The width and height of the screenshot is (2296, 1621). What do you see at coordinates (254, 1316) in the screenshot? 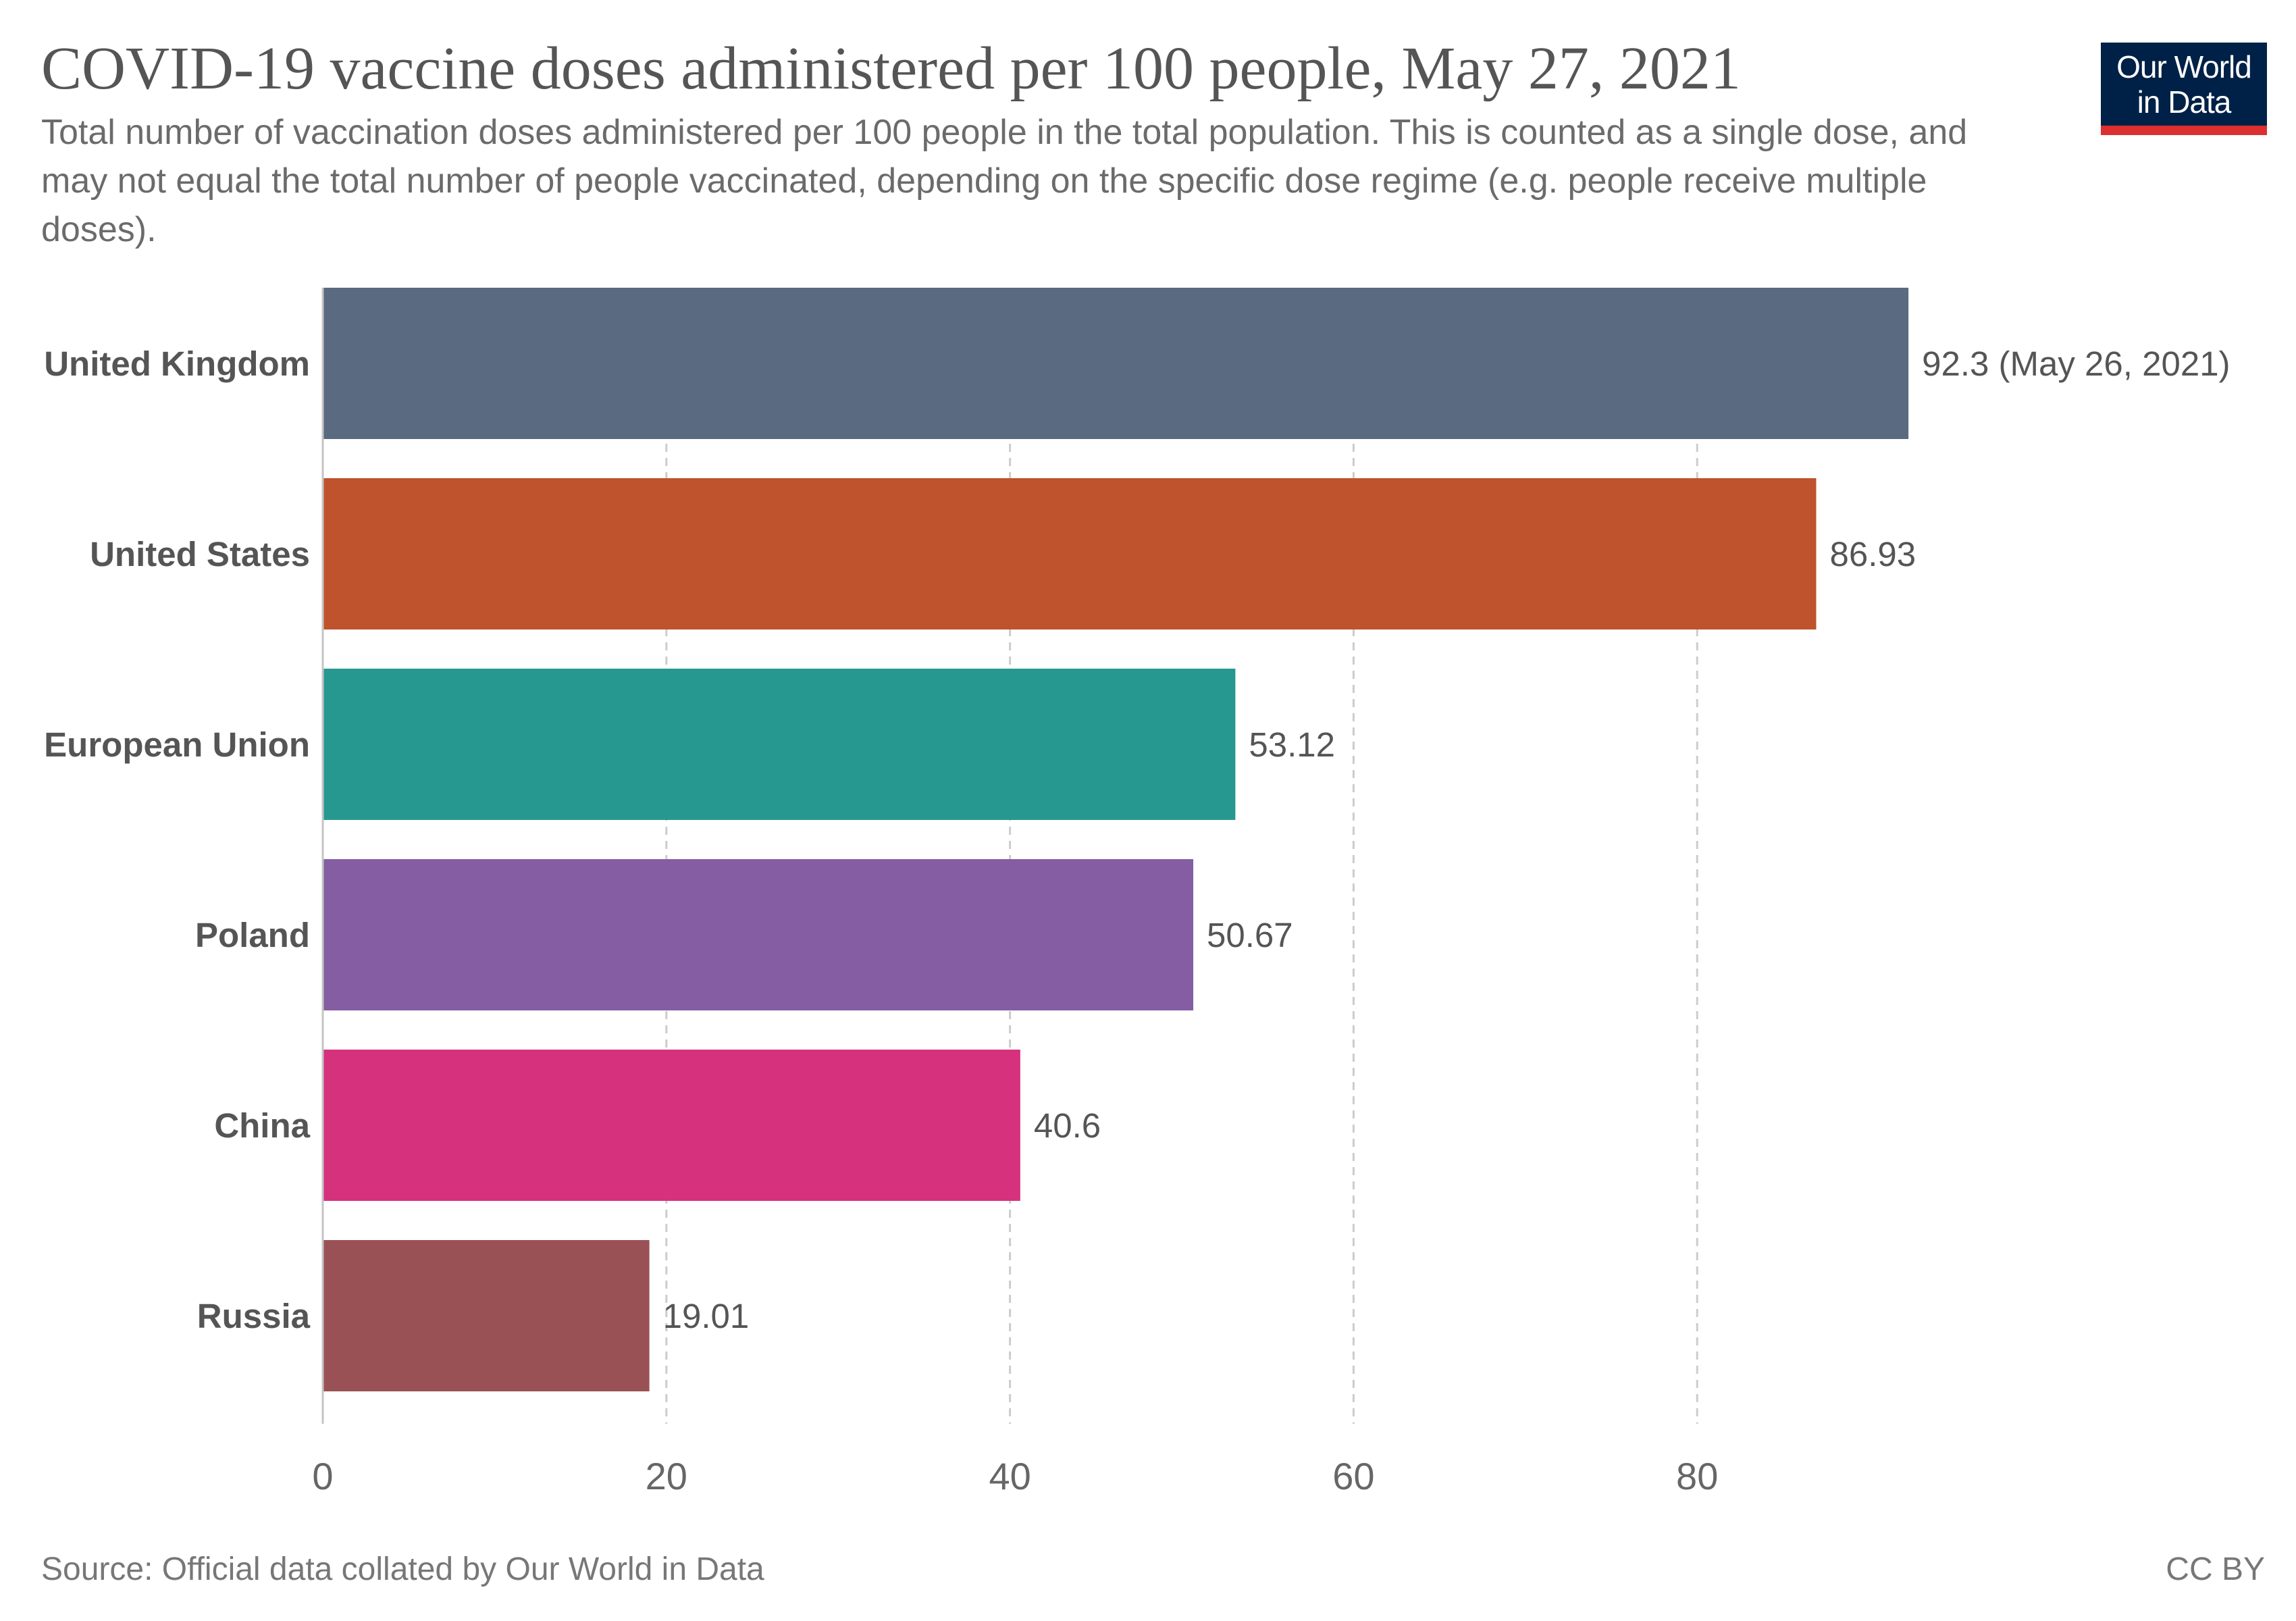
I see `category-label: Russia` at bounding box center [254, 1316].